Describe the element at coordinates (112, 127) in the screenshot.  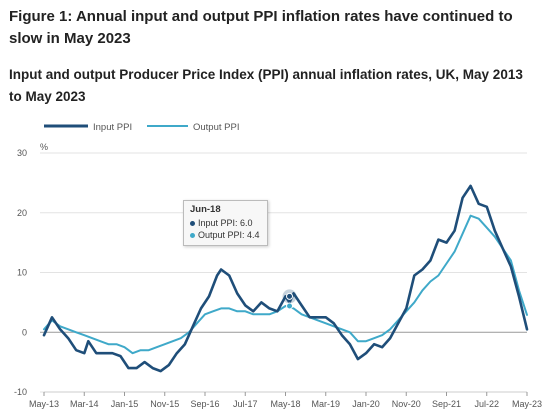
I see `legend-label-input: Input PPI` at that location.